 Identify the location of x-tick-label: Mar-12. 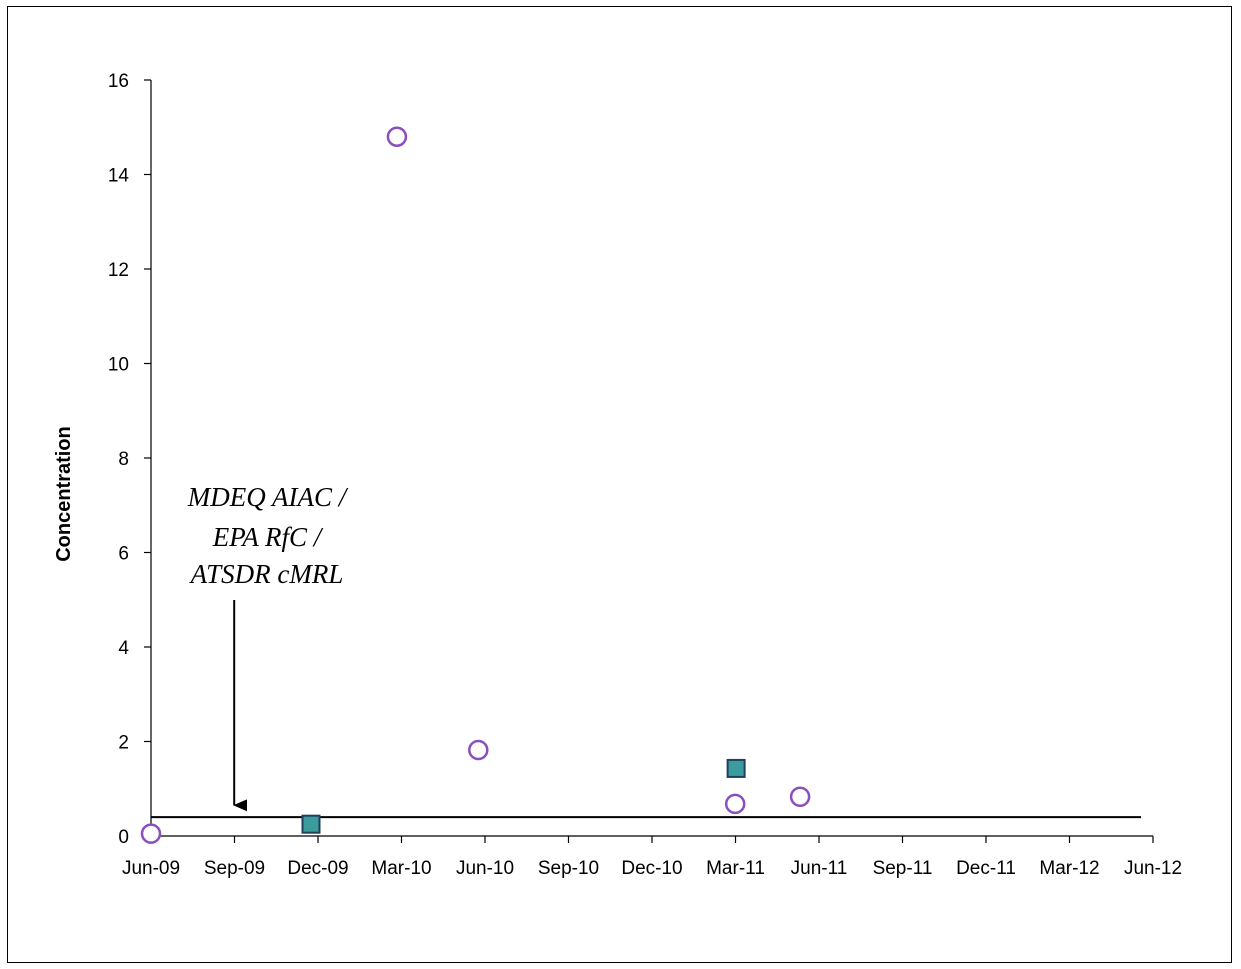
(1069, 868).